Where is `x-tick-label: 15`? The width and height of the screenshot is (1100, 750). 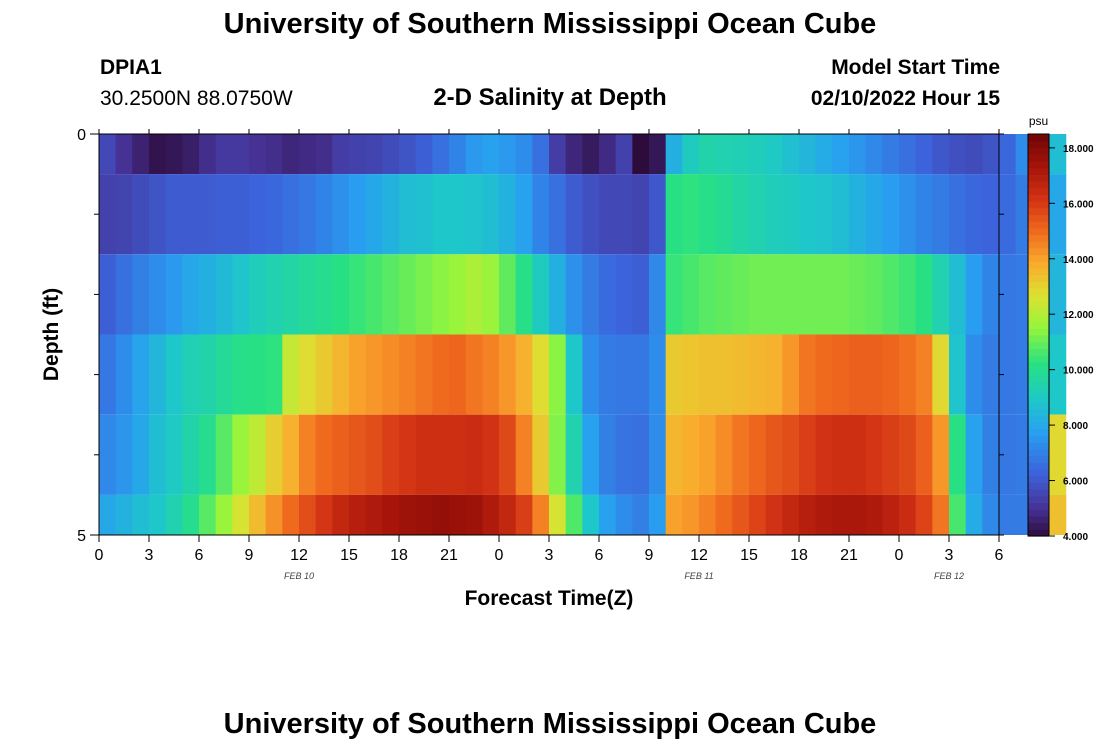 x-tick-label: 15 is located at coordinates (749, 555).